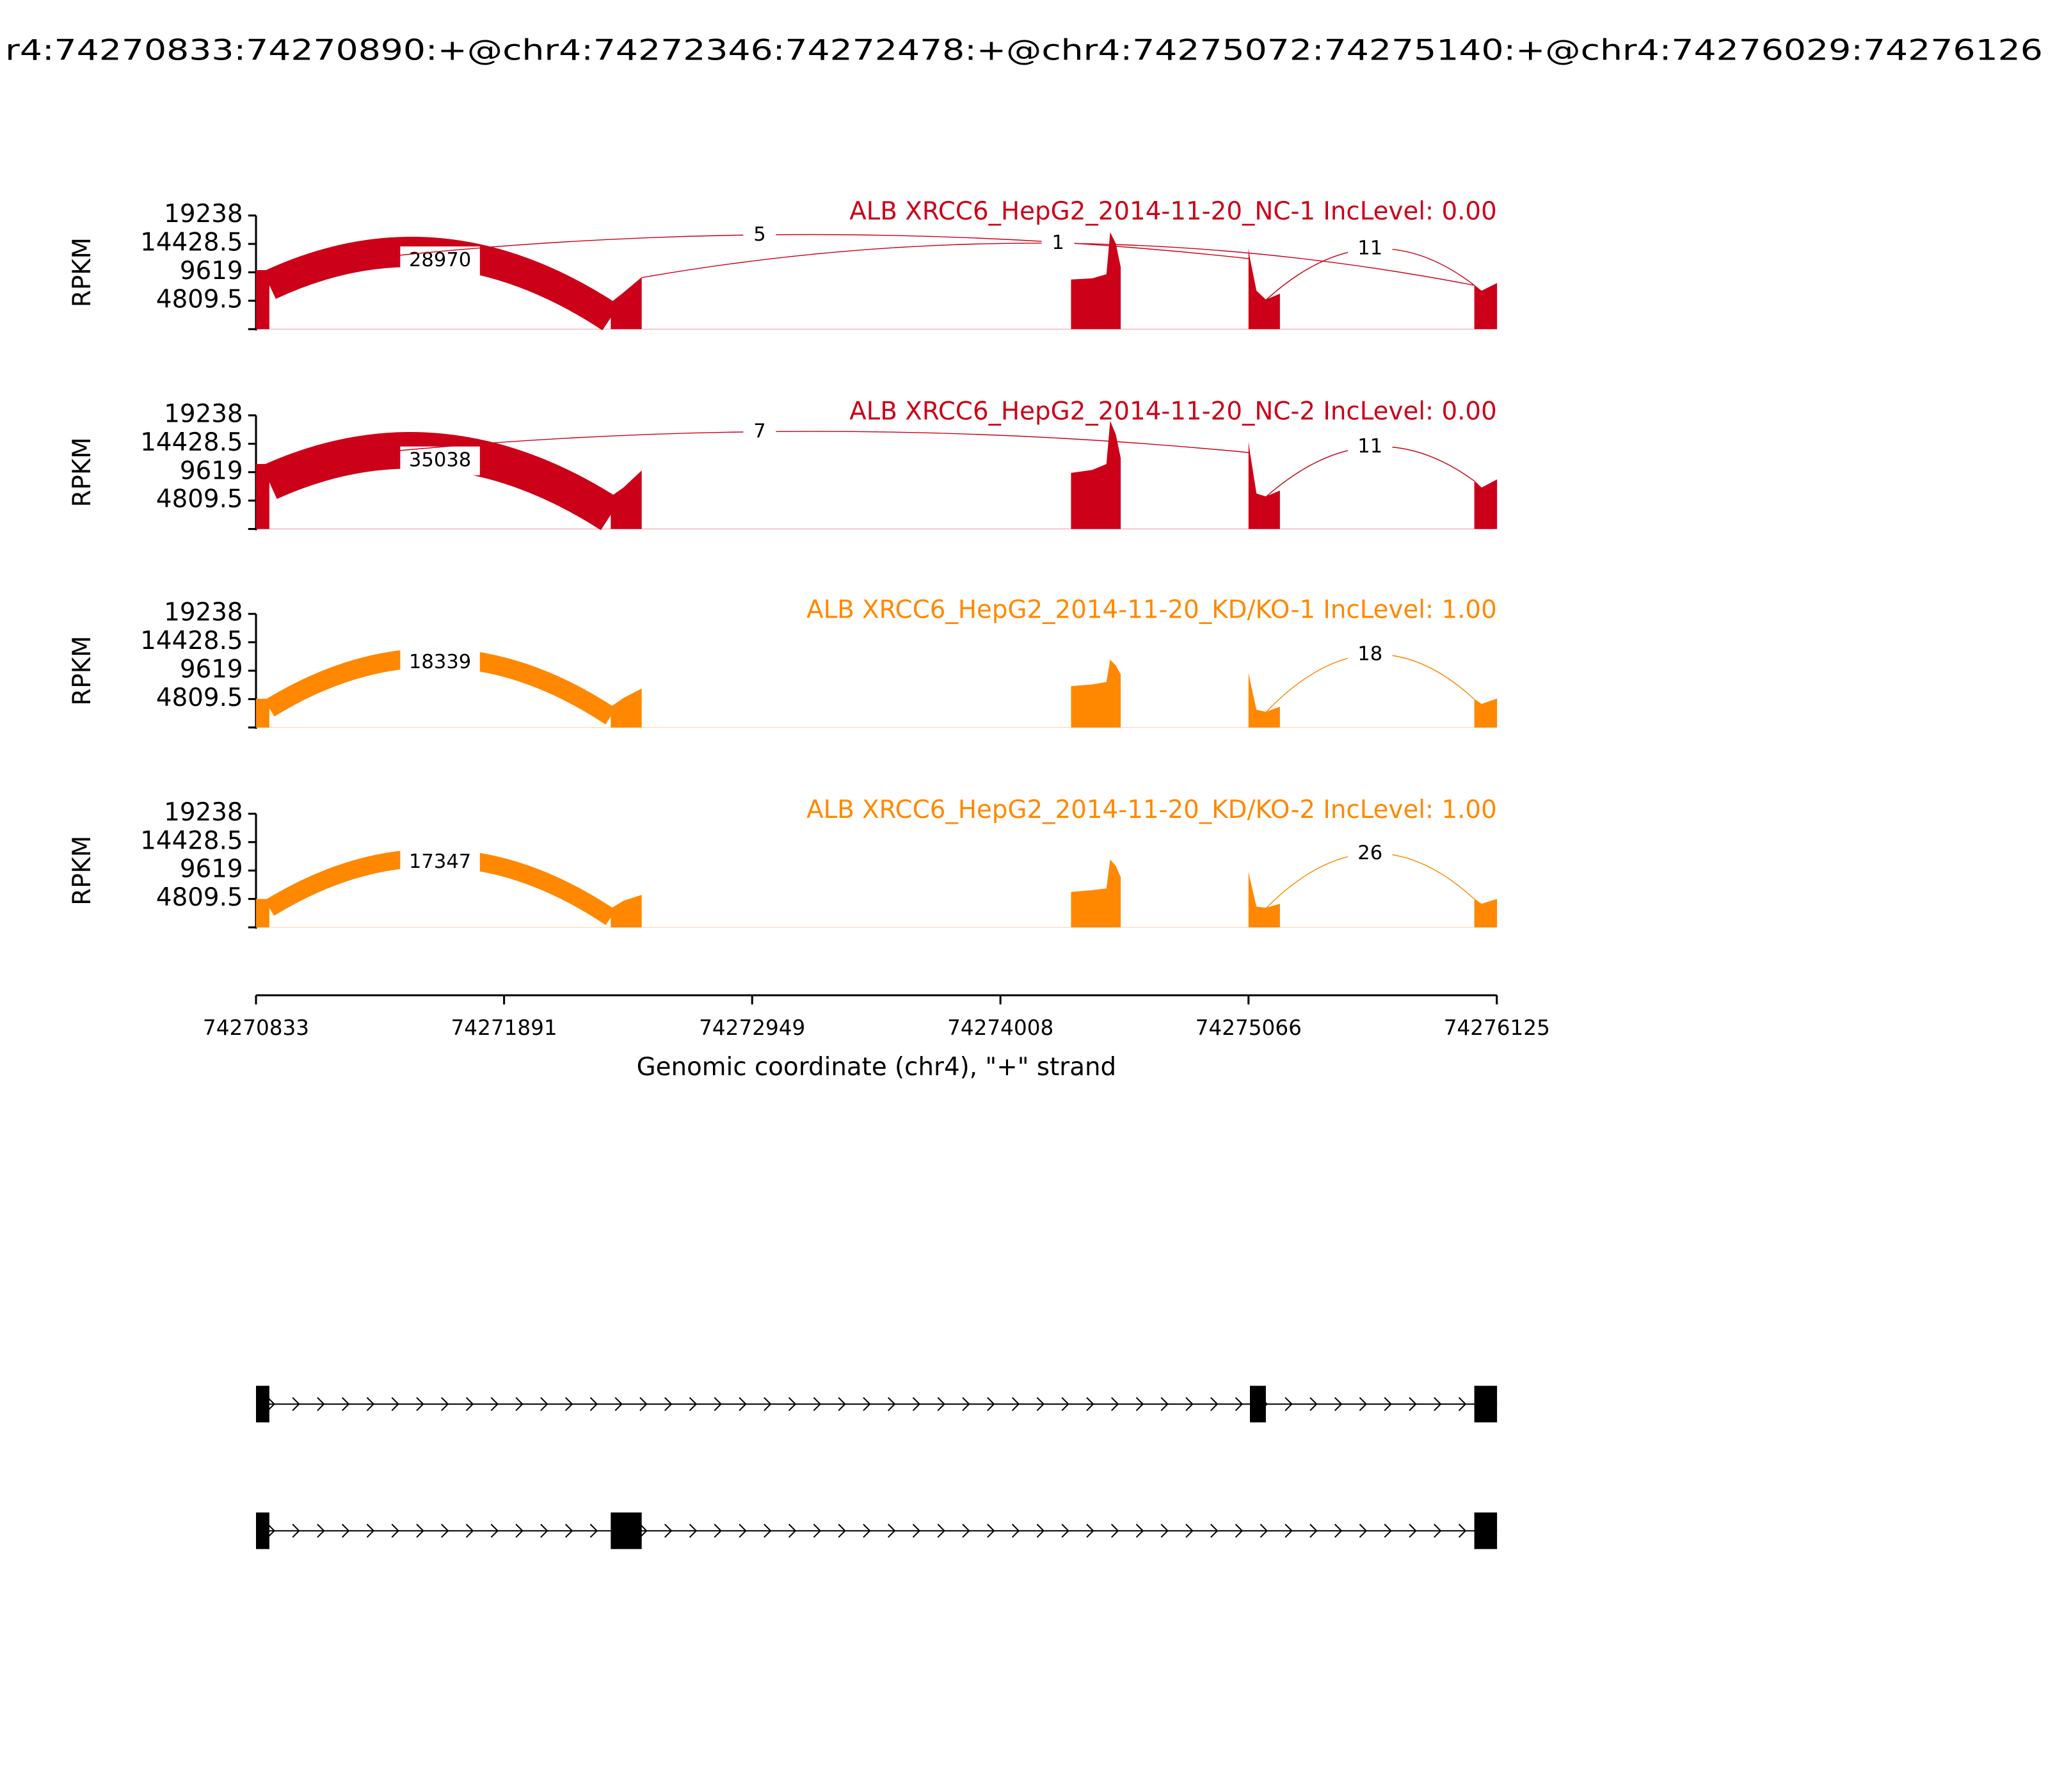 Image resolution: width=2048 pixels, height=1792 pixels. Describe the element at coordinates (1000, 1028) in the screenshot. I see `x-tick-label: 74274008` at that location.